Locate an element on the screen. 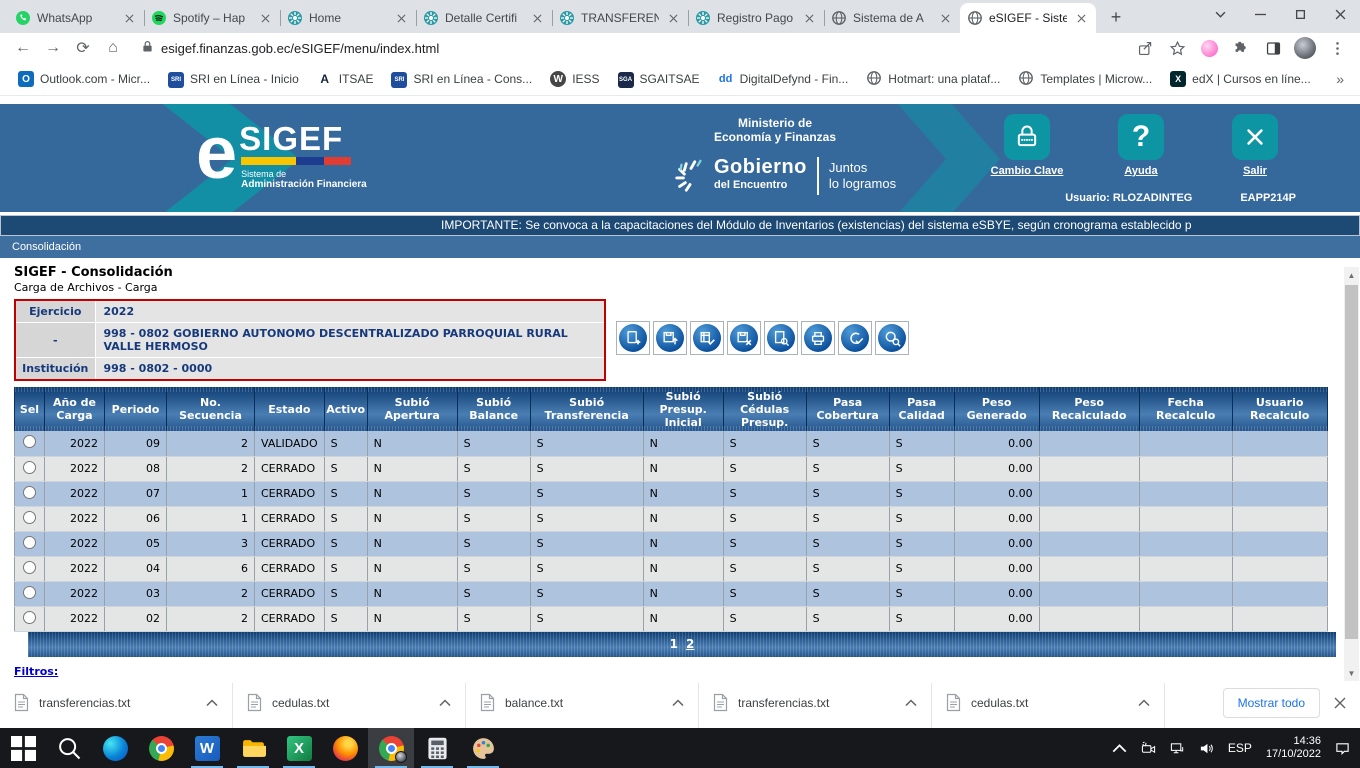  page-number-2: 2 is located at coordinates (690, 644).